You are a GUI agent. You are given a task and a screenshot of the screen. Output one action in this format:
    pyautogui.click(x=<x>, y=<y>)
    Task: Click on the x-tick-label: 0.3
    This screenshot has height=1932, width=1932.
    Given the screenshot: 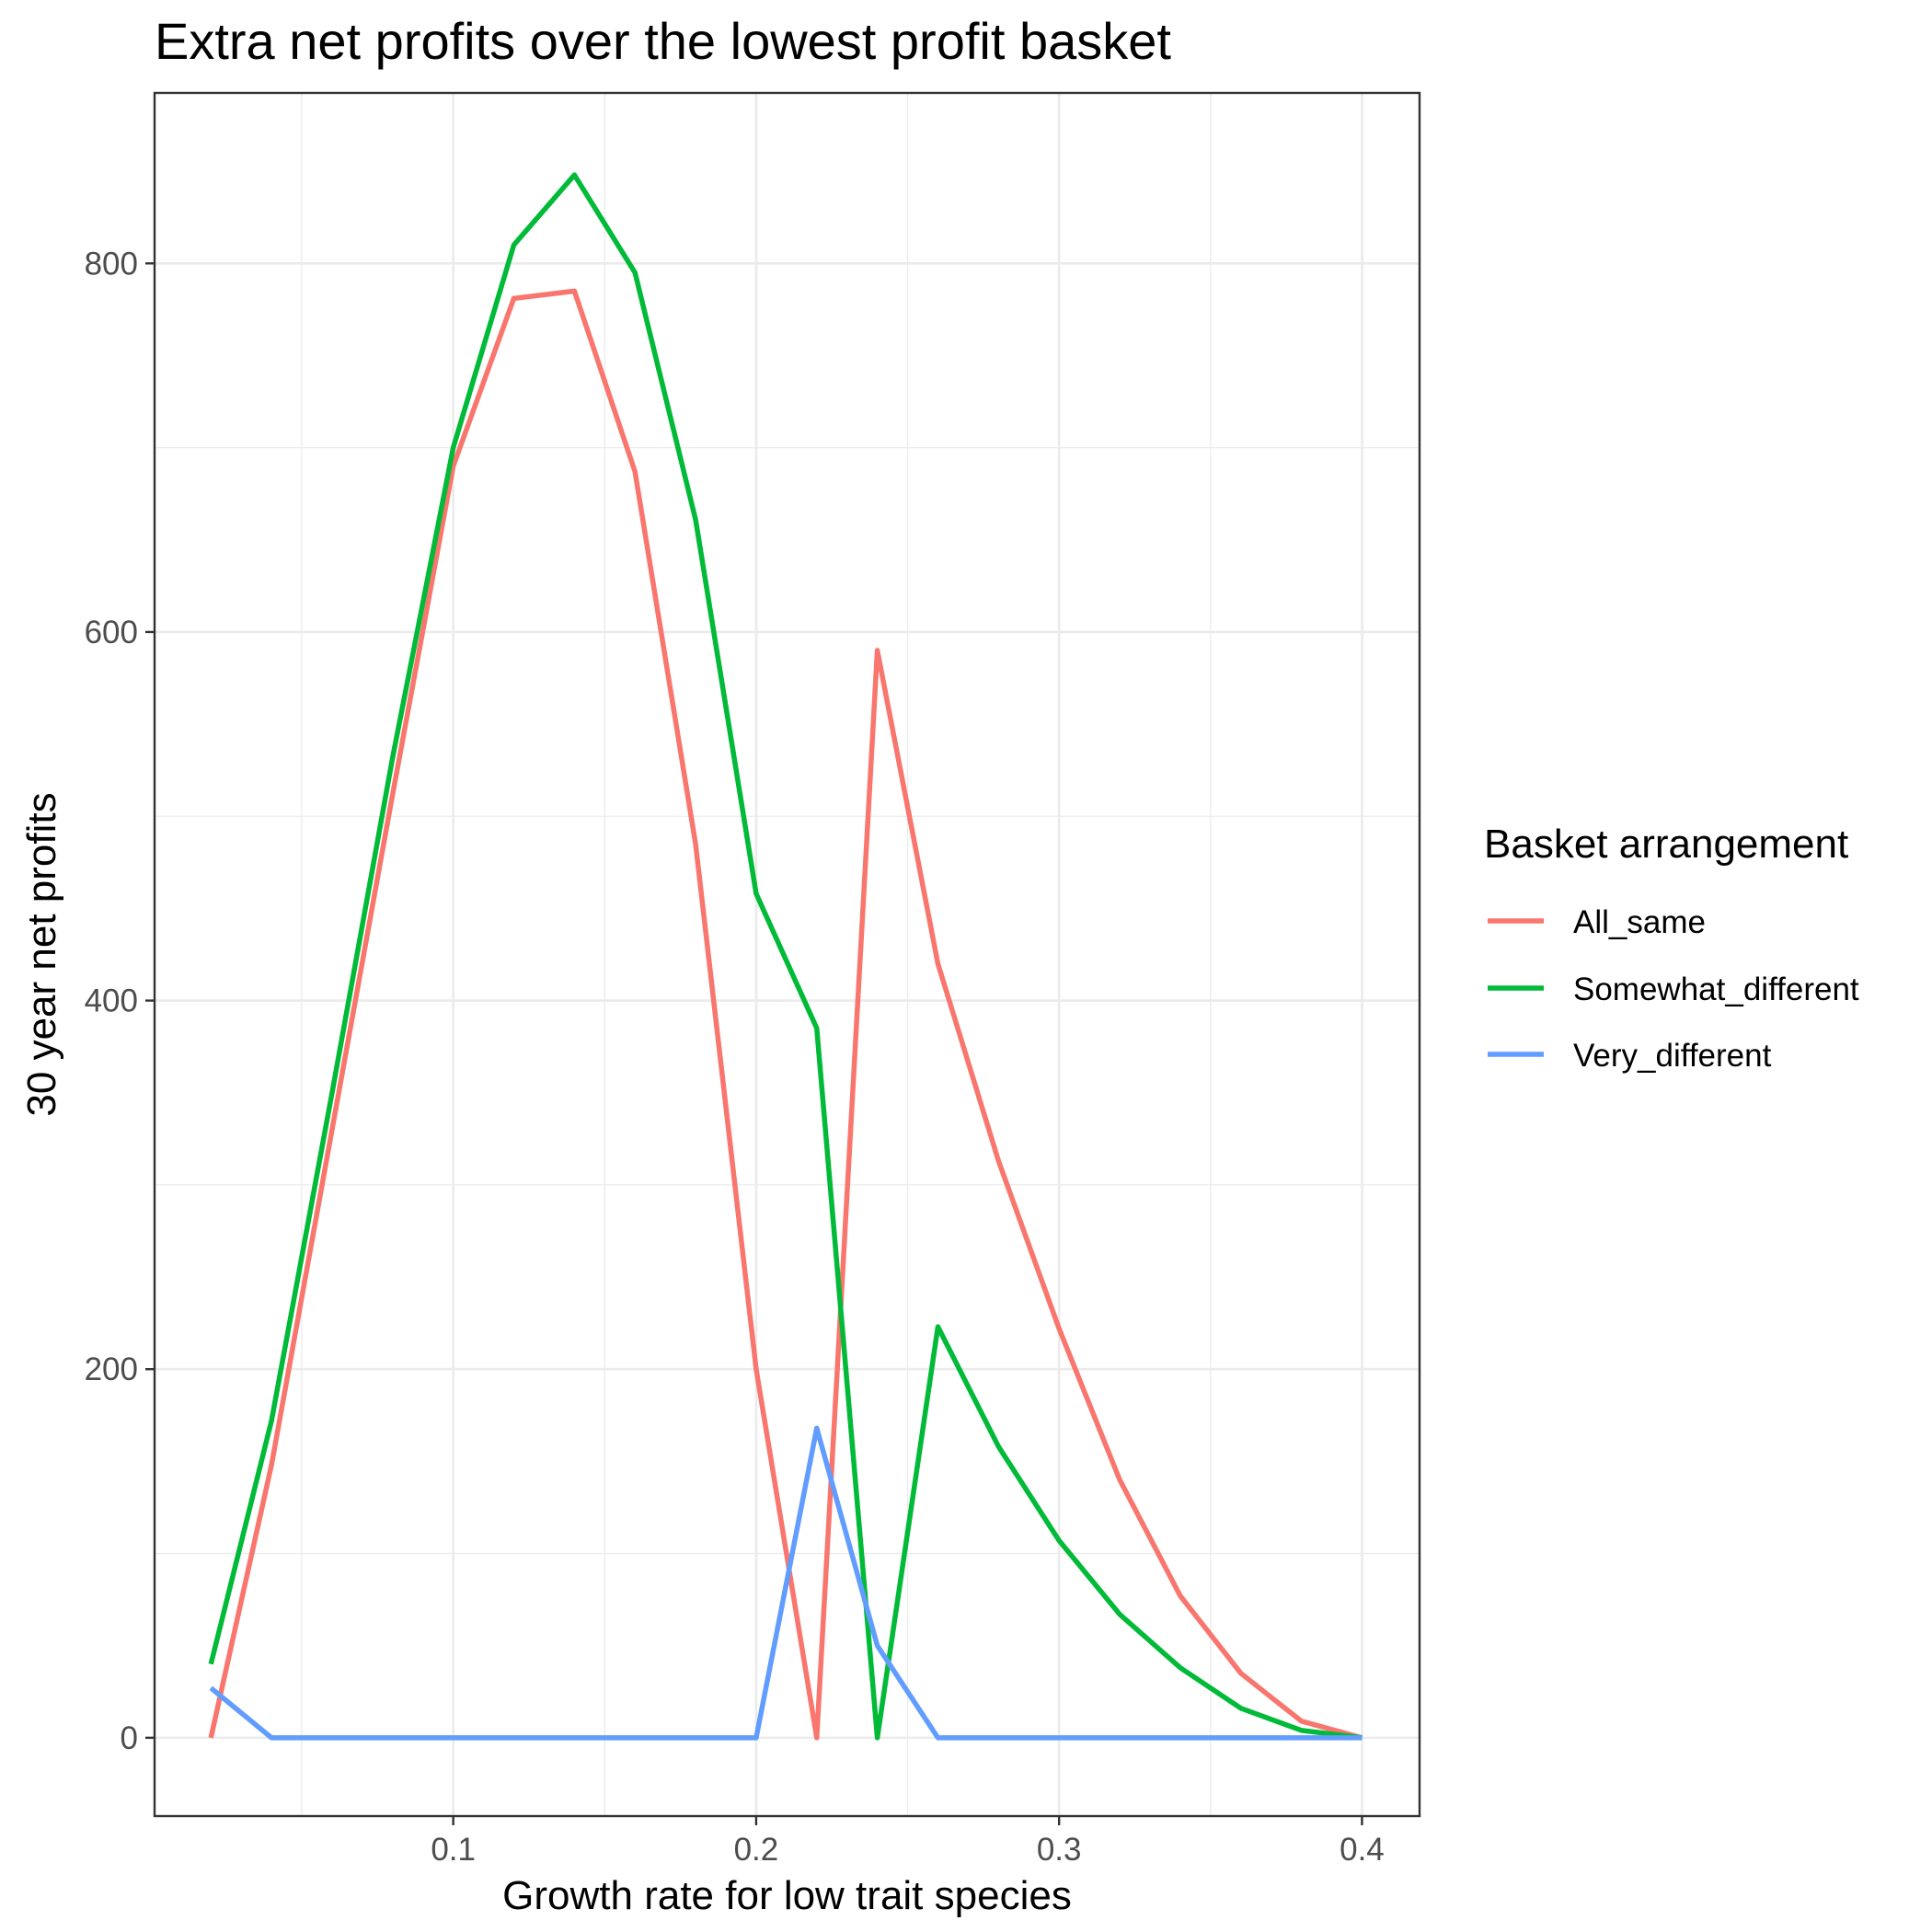 What is the action you would take?
    pyautogui.click(x=1059, y=1850)
    